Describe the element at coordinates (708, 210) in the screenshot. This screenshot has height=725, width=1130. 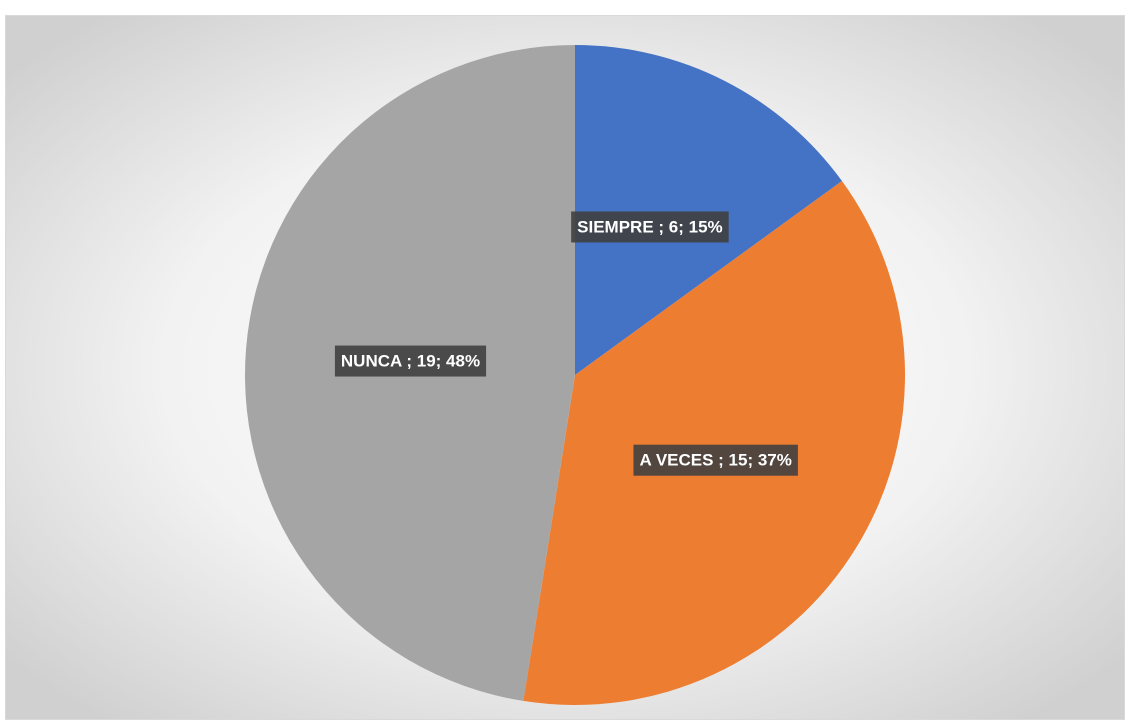
I see `pie-slice` at that location.